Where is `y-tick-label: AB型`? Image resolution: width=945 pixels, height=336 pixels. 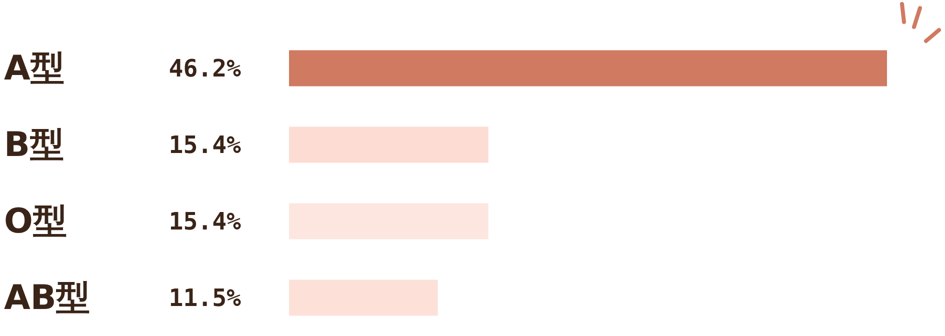 y-tick-label: AB型 is located at coordinates (47, 298).